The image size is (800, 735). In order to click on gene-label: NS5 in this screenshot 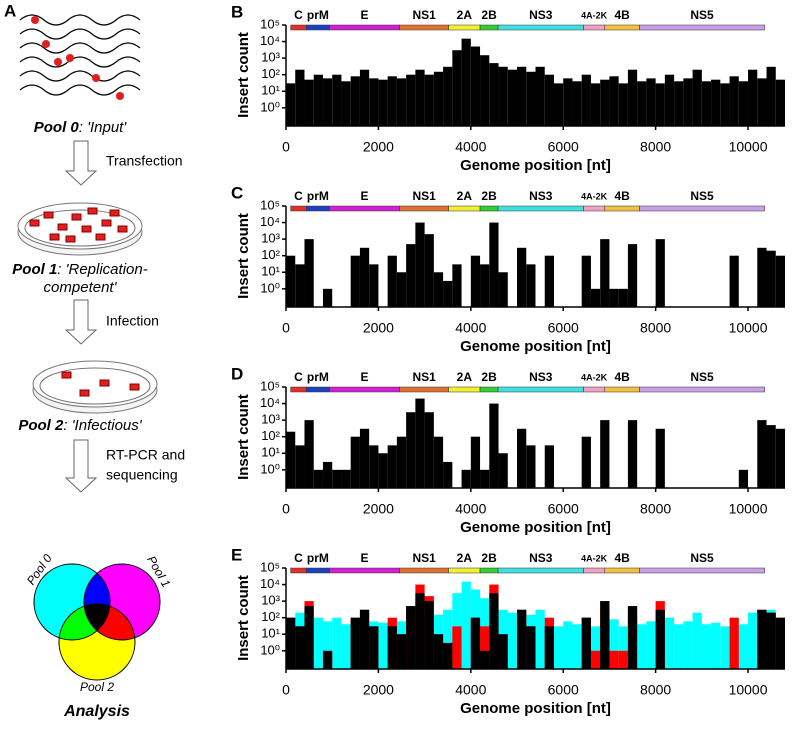, I will do `click(702, 15)`.